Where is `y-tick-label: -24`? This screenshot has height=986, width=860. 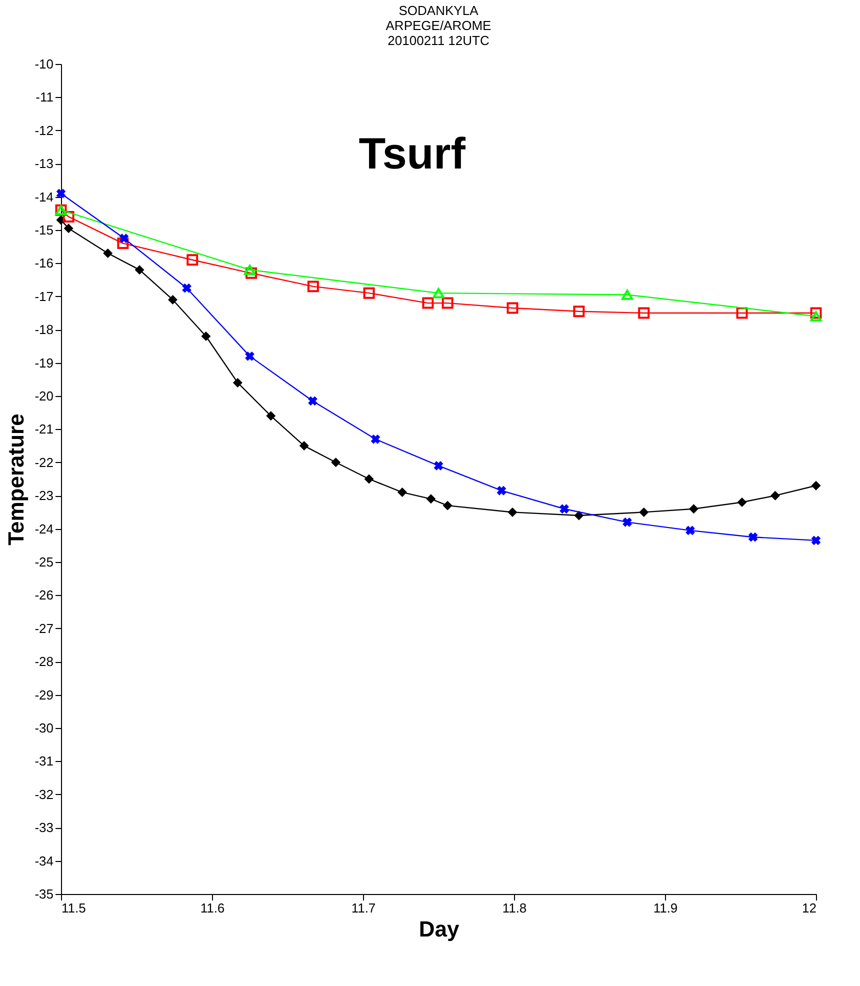
y-tick-label: -24 is located at coordinates (44, 528).